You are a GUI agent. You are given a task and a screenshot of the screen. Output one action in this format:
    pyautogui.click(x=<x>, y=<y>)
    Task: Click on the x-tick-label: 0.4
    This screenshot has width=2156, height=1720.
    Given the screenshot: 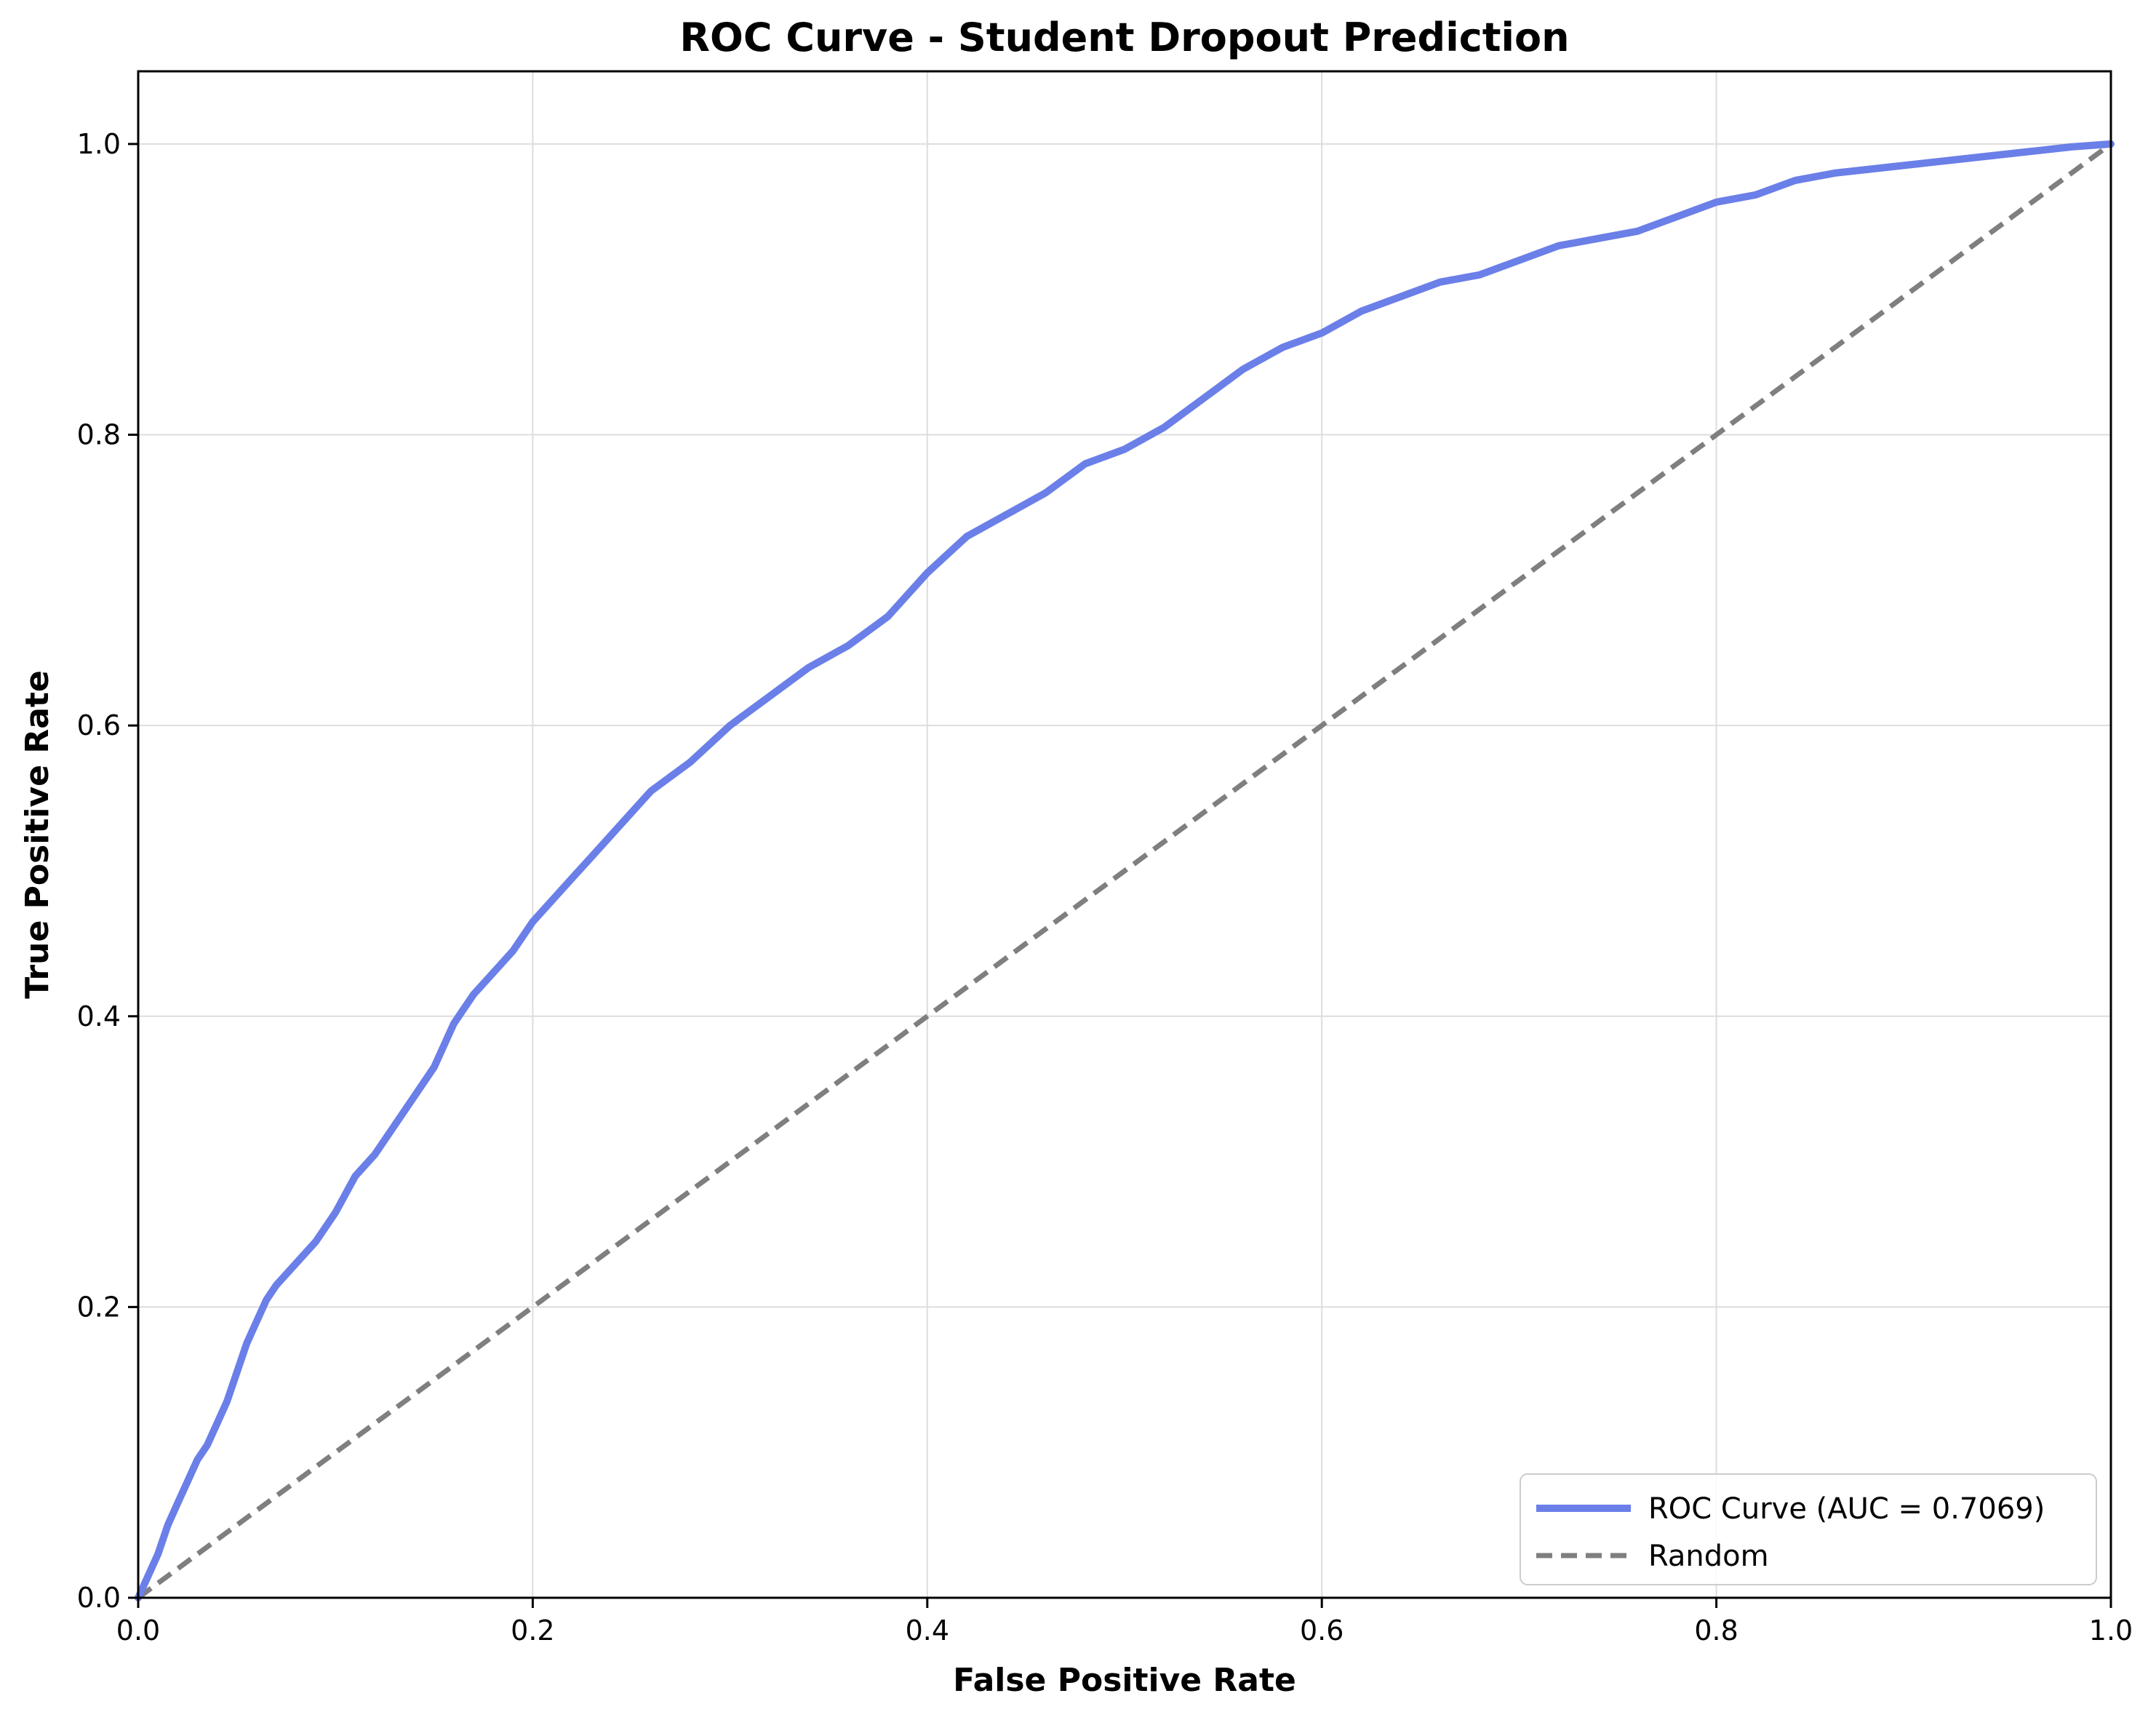 What is the action you would take?
    pyautogui.click(x=927, y=1631)
    